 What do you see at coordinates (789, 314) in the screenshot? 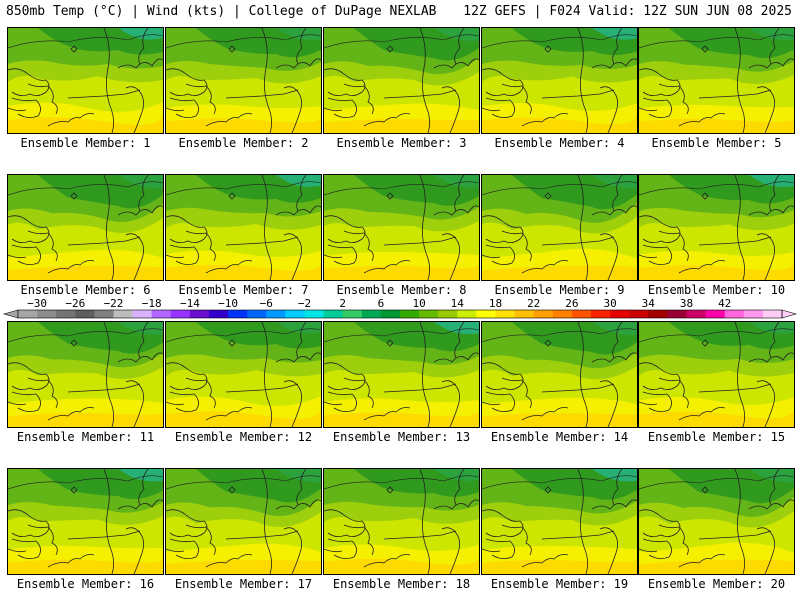
I see `colorbar-right-arrow` at bounding box center [789, 314].